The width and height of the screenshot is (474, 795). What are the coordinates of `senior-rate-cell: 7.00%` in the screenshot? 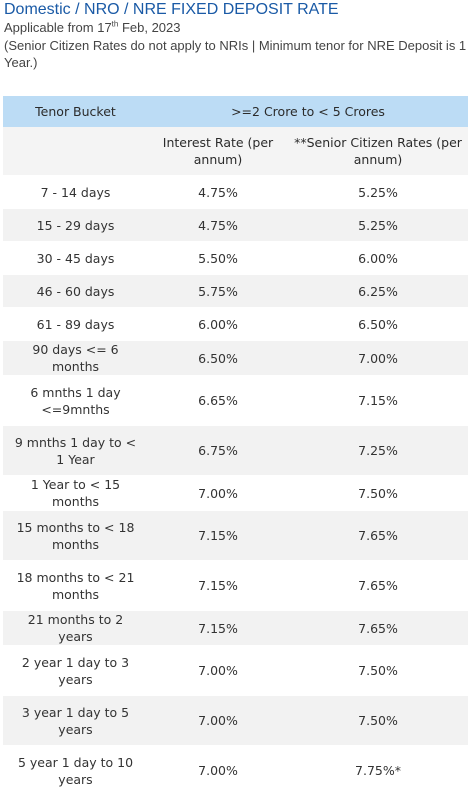 It's located at (378, 358).